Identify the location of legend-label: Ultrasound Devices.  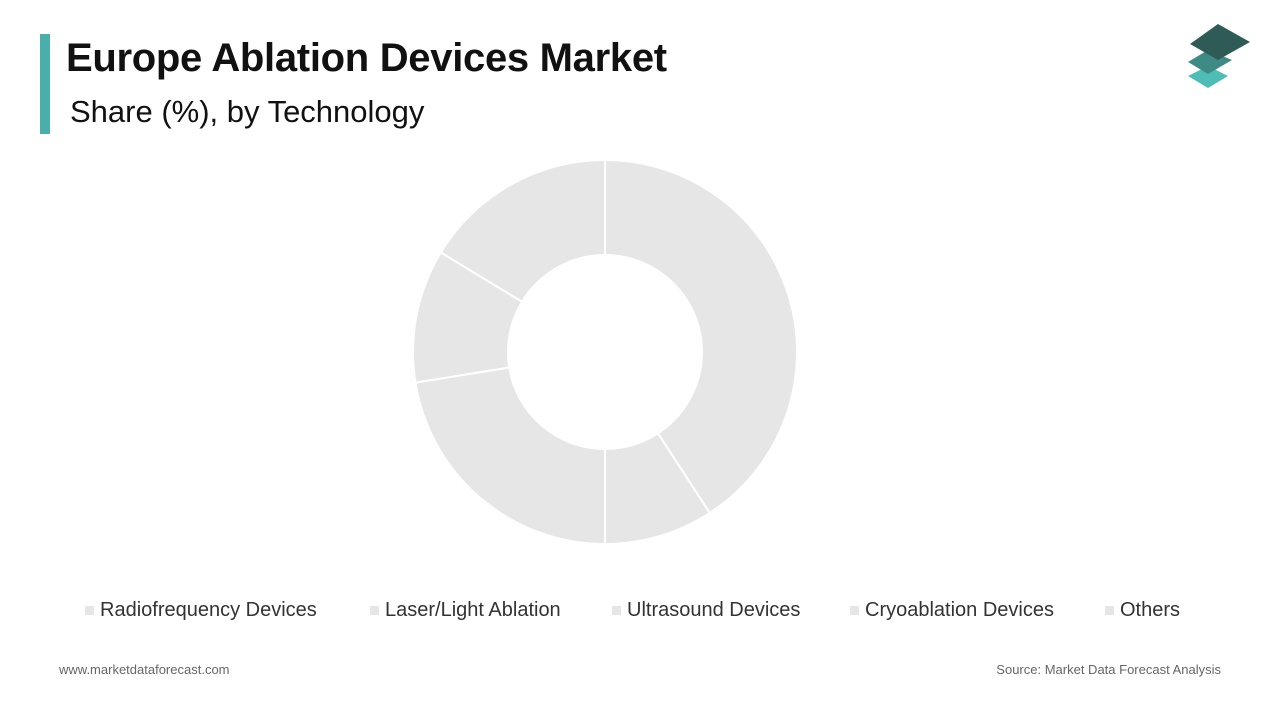
(714, 609).